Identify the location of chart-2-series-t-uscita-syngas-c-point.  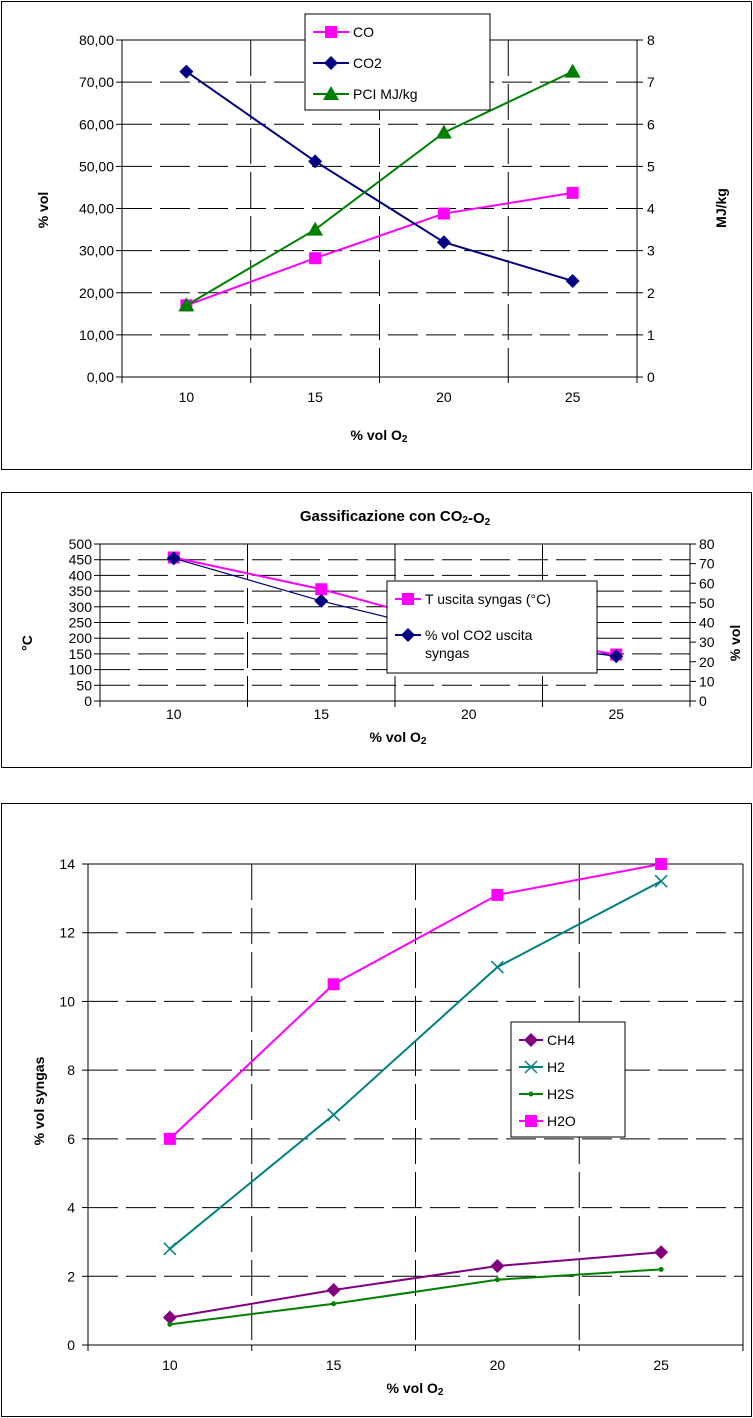
(321, 589).